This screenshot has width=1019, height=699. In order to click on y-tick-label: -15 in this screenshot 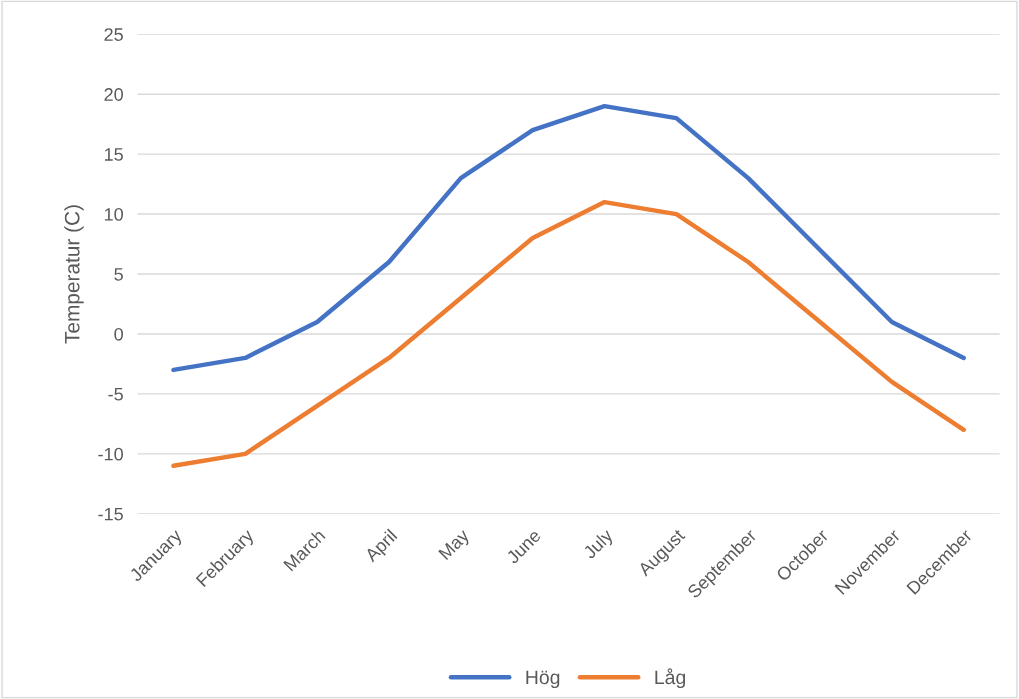, I will do `click(110, 514)`.